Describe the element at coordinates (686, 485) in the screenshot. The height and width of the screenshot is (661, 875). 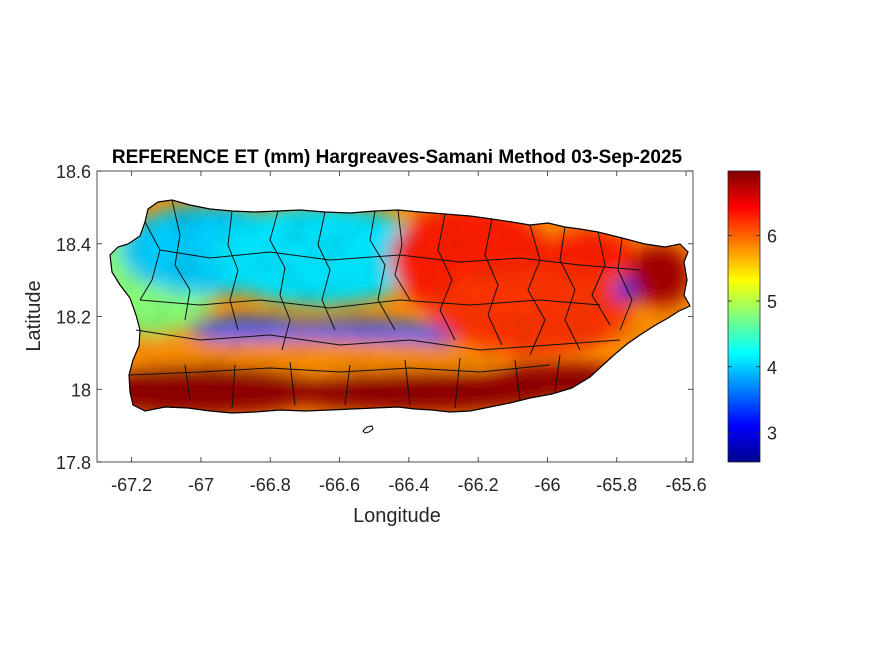
I see `x-tick-label: -65.6` at that location.